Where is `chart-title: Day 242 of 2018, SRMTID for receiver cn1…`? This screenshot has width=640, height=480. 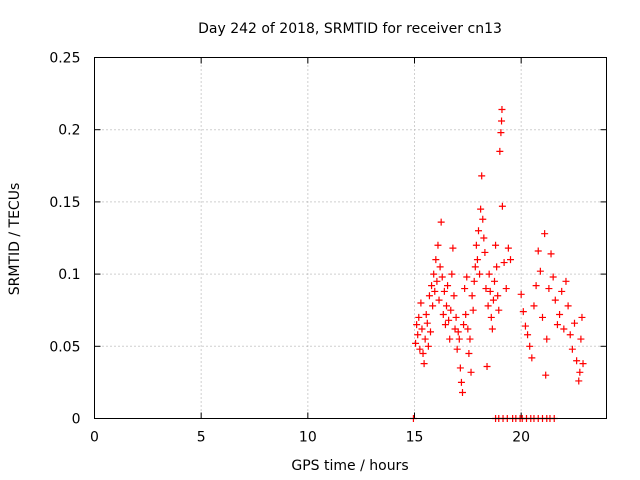 chart-title: Day 242 of 2018, SRMTID for receiver cn1… is located at coordinates (350, 29).